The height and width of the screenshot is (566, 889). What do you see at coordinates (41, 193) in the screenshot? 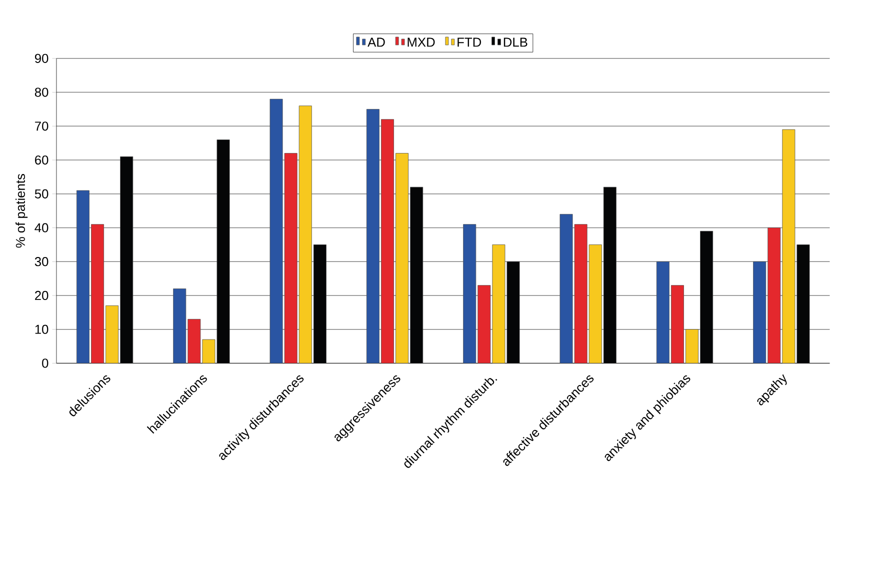
I see `y-tick-label: 50` at bounding box center [41, 193].